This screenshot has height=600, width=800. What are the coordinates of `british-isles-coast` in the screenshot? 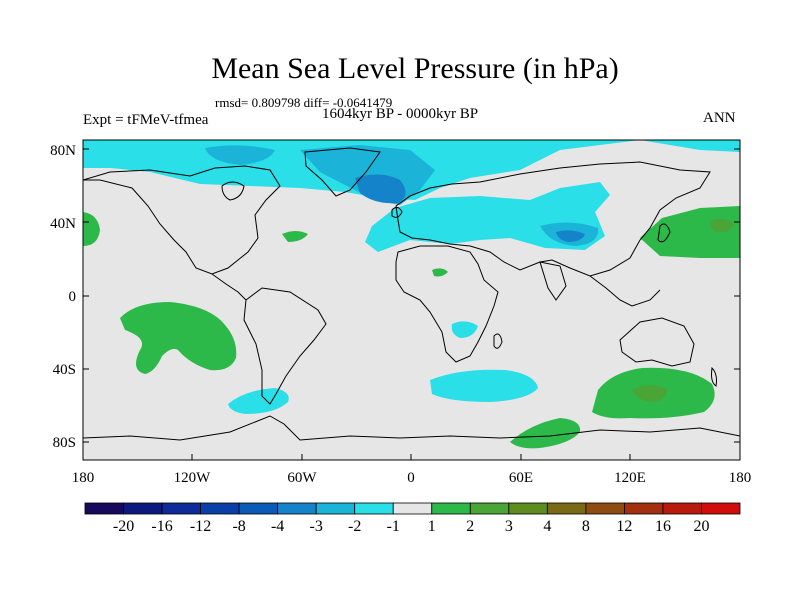 It's located at (397, 212).